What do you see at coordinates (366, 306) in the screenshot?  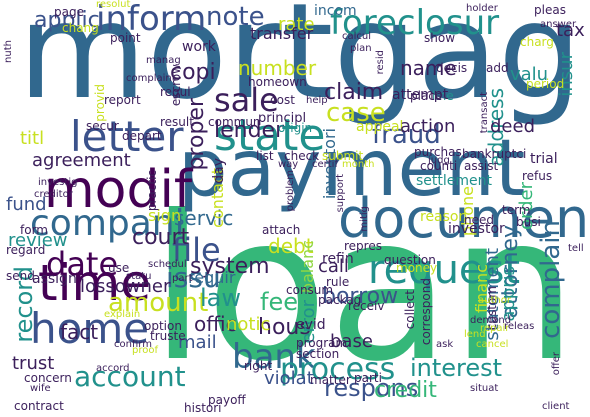 I see `word-receiv: receiv` at bounding box center [366, 306].